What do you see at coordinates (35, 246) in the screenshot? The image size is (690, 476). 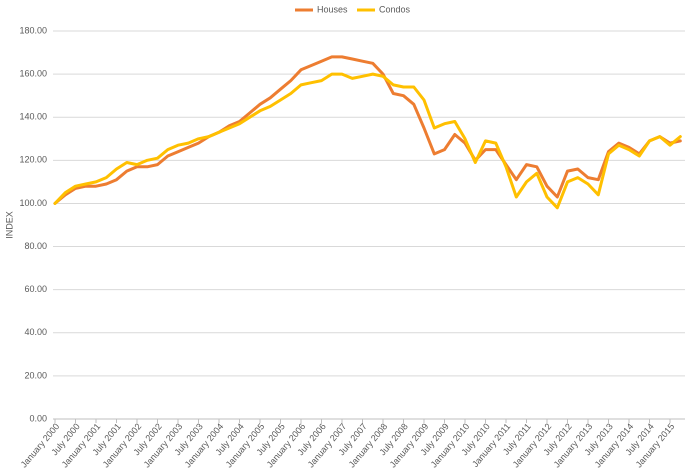 I see `y-tick-label: 80.00` at bounding box center [35, 246].